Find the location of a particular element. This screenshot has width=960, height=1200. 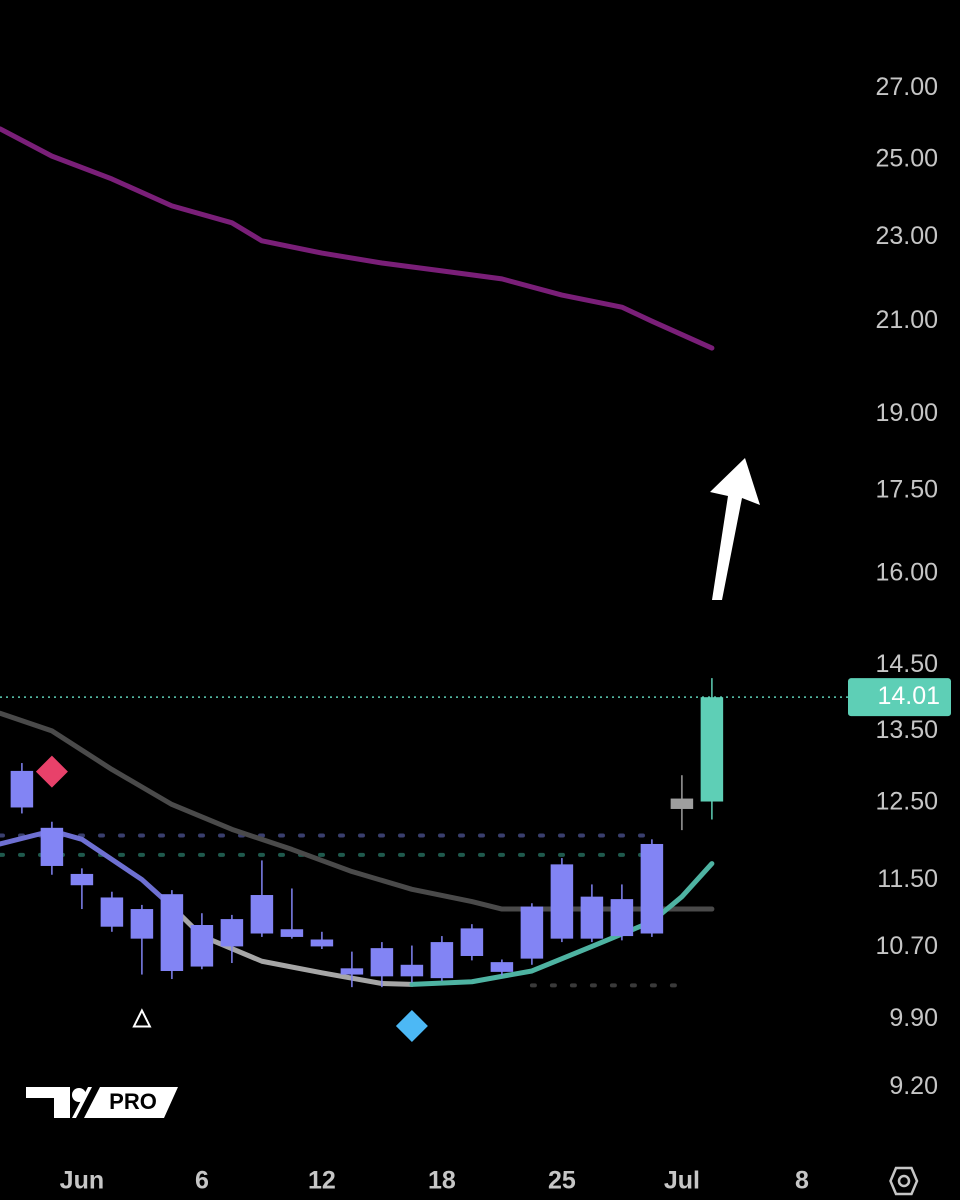

logo-text: PRO is located at coordinates (133, 1101).